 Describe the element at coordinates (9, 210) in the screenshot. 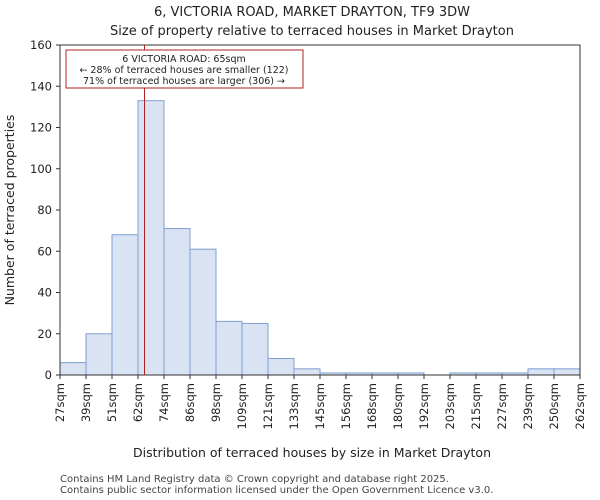

I see `y-axis-label: Number of terraced properties` at that location.